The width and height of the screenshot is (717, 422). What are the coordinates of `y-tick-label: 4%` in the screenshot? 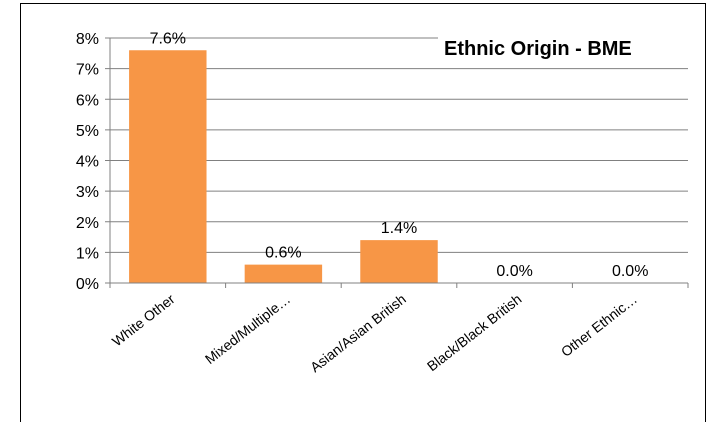 It's located at (87, 162).